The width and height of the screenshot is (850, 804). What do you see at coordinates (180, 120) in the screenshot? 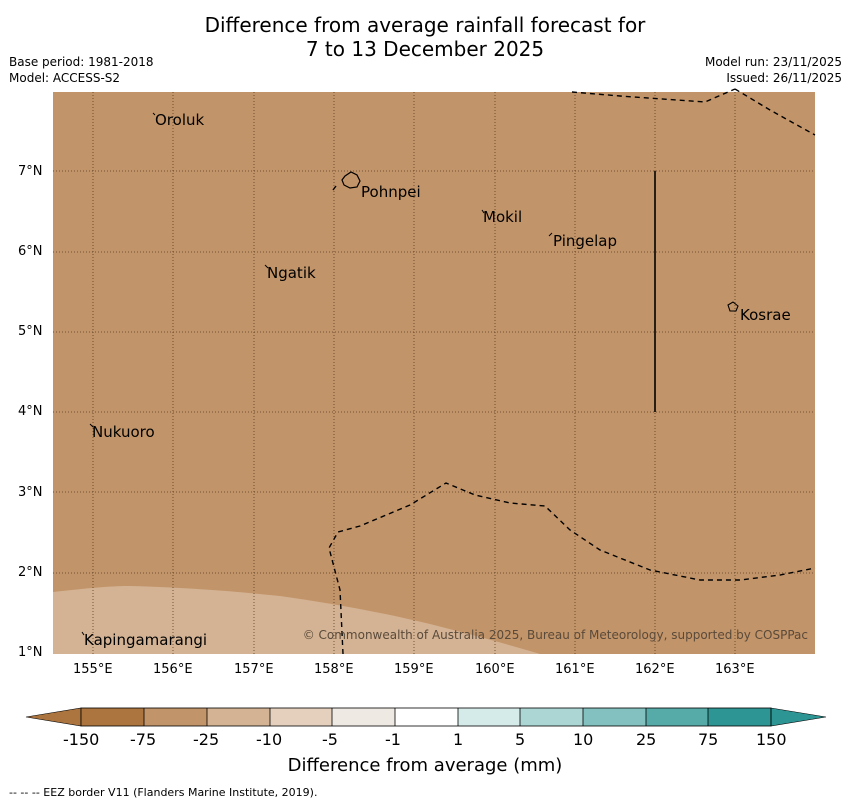
I see `place-label-oroluk: Oroluk` at bounding box center [180, 120].